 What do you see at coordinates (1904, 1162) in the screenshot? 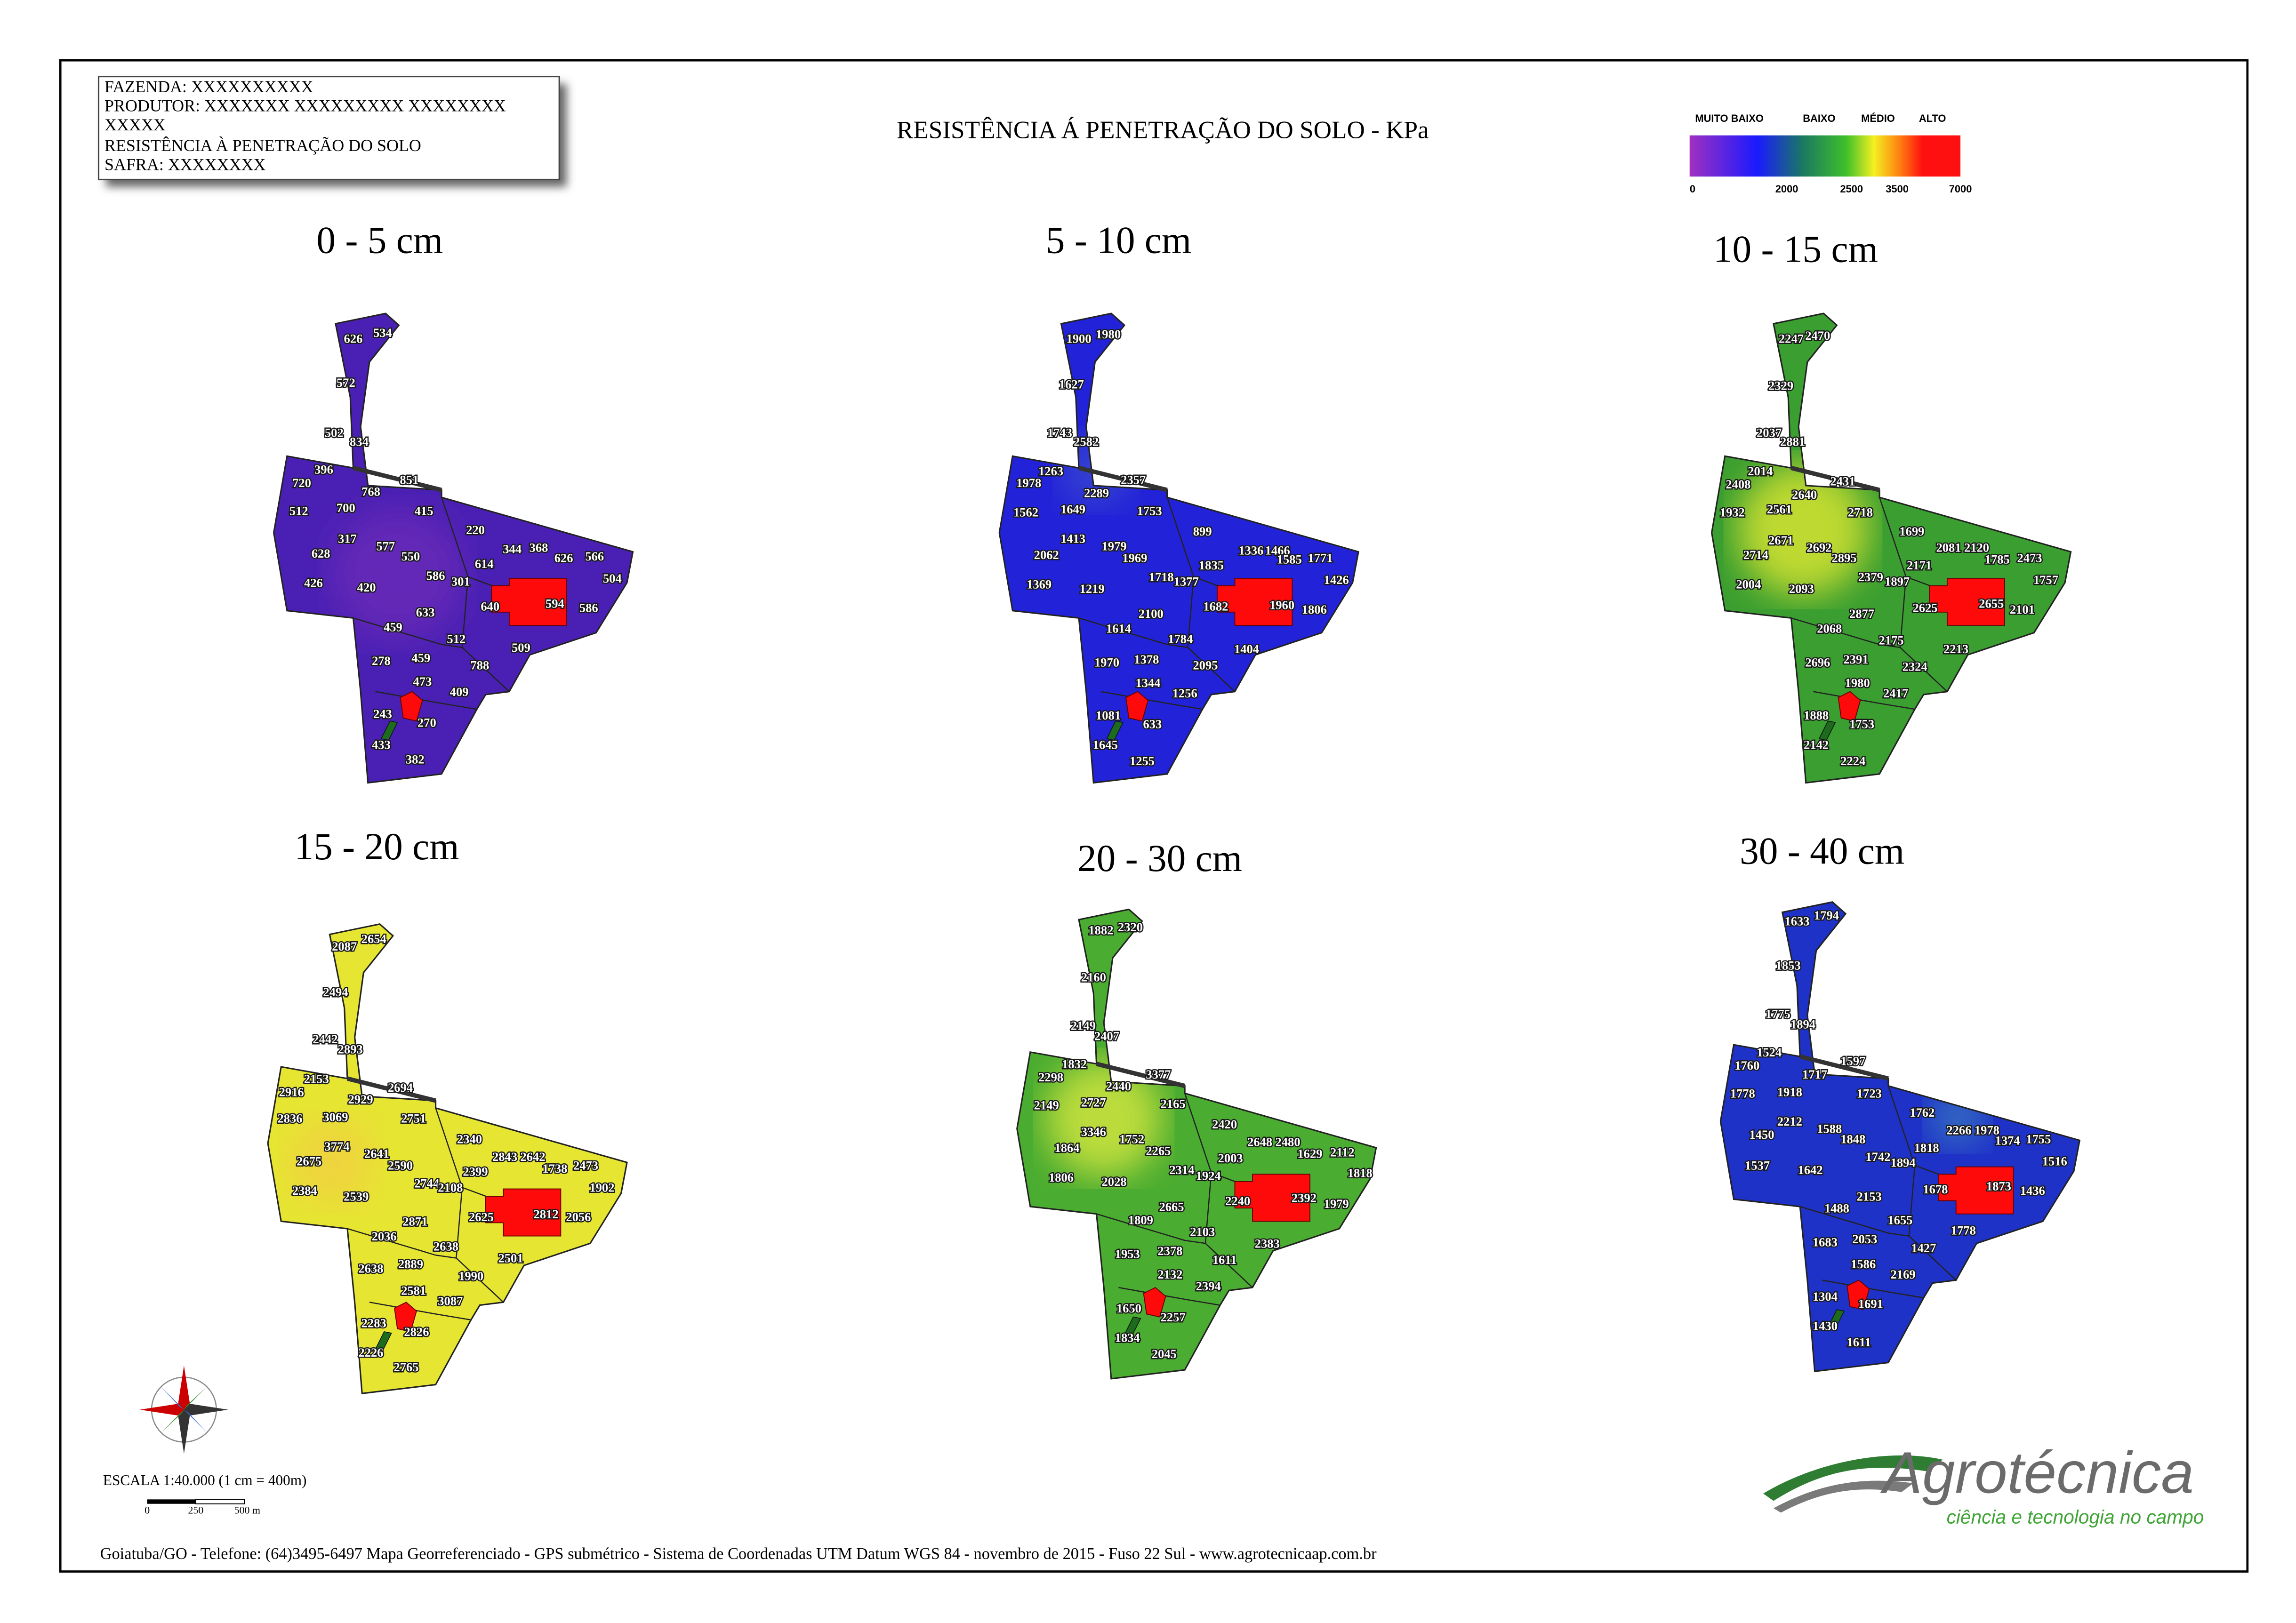
I see `sample-value: 1894` at bounding box center [1904, 1162].